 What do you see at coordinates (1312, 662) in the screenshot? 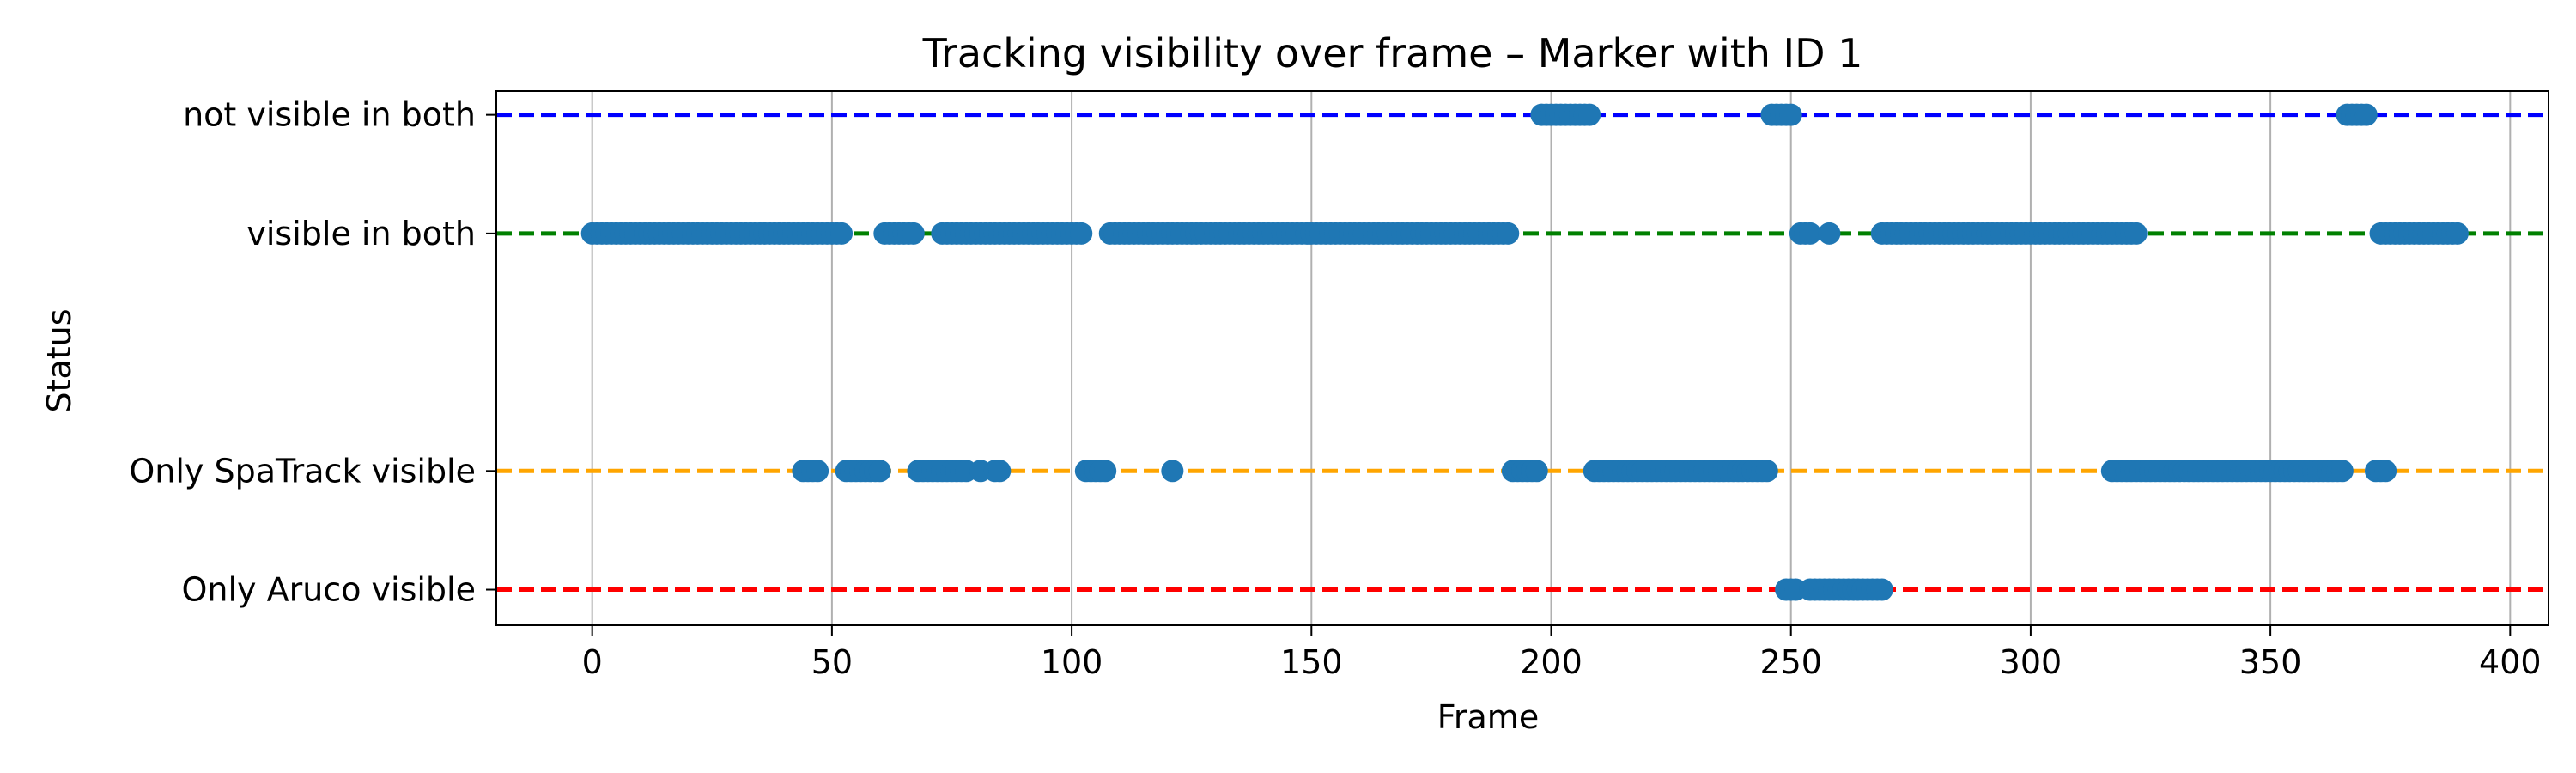
I see `x-tick-label-150: 150` at bounding box center [1312, 662].